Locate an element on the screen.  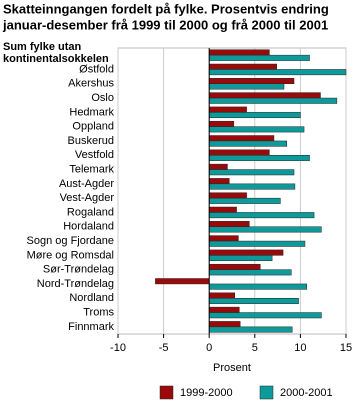
x-tick-label: 10 is located at coordinates (300, 348).